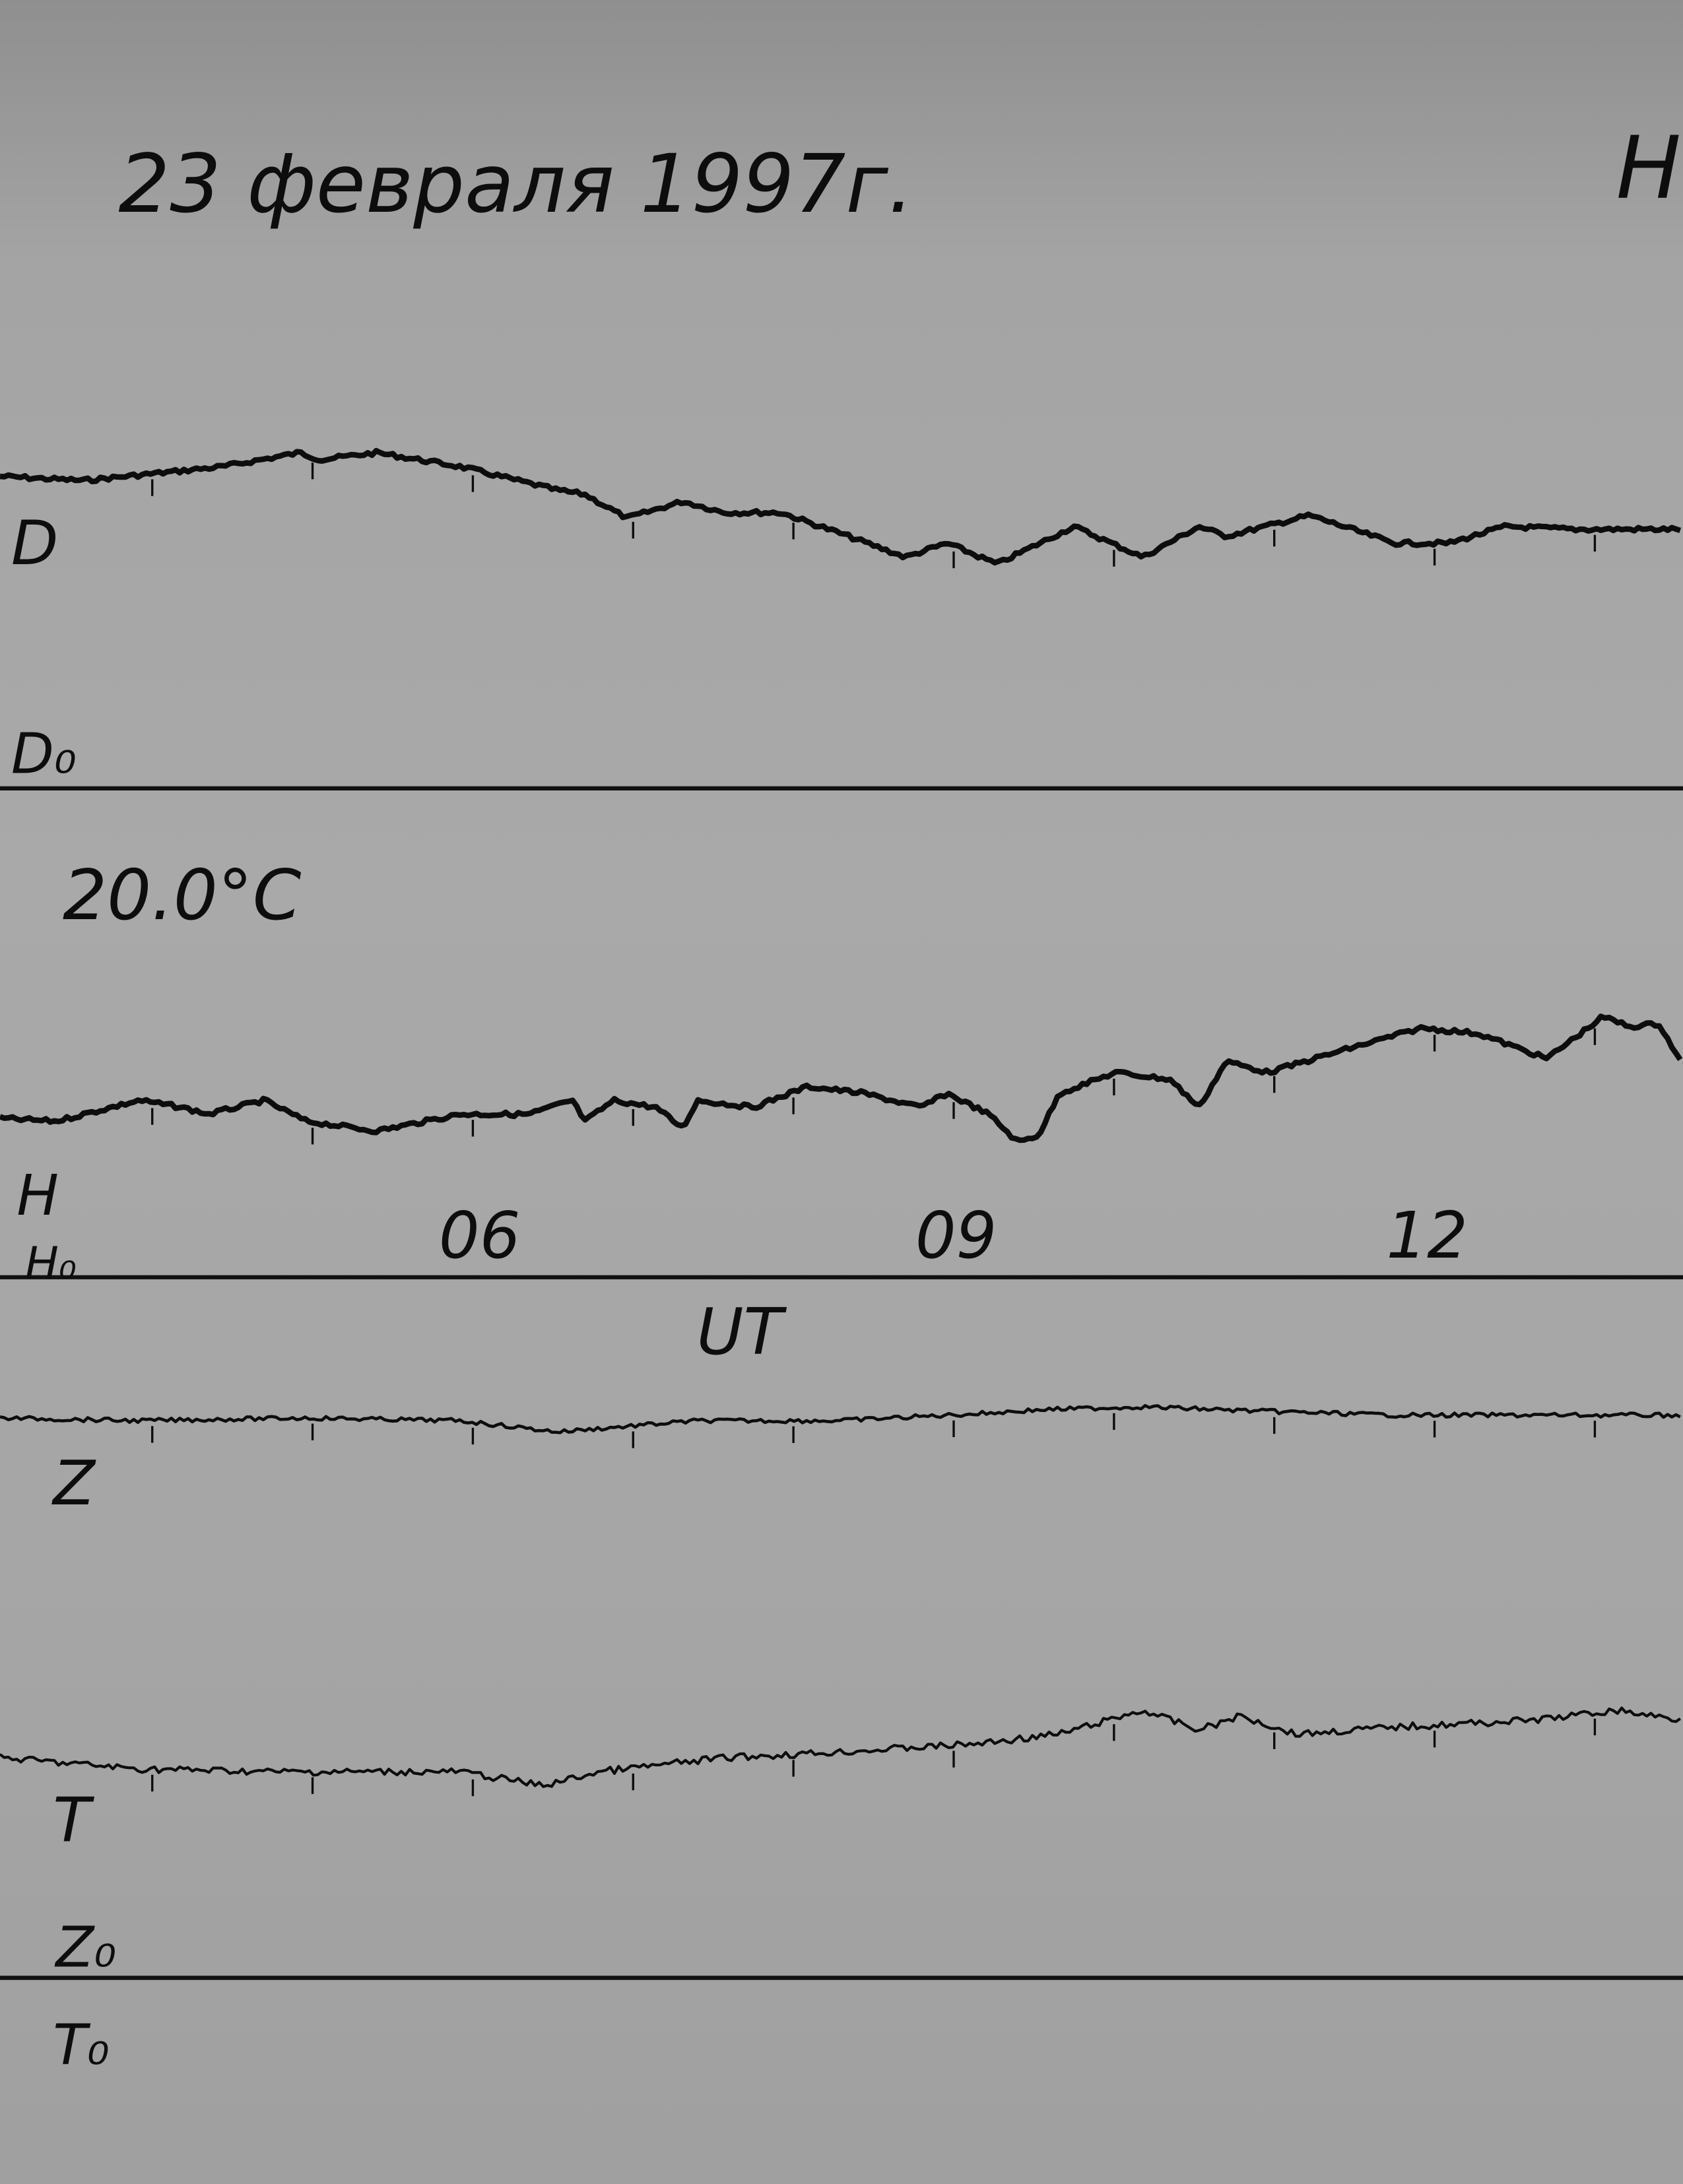 The width and height of the screenshot is (1683, 2184). What do you see at coordinates (956, 1235) in the screenshot?
I see `x-tick-09: 09` at bounding box center [956, 1235].